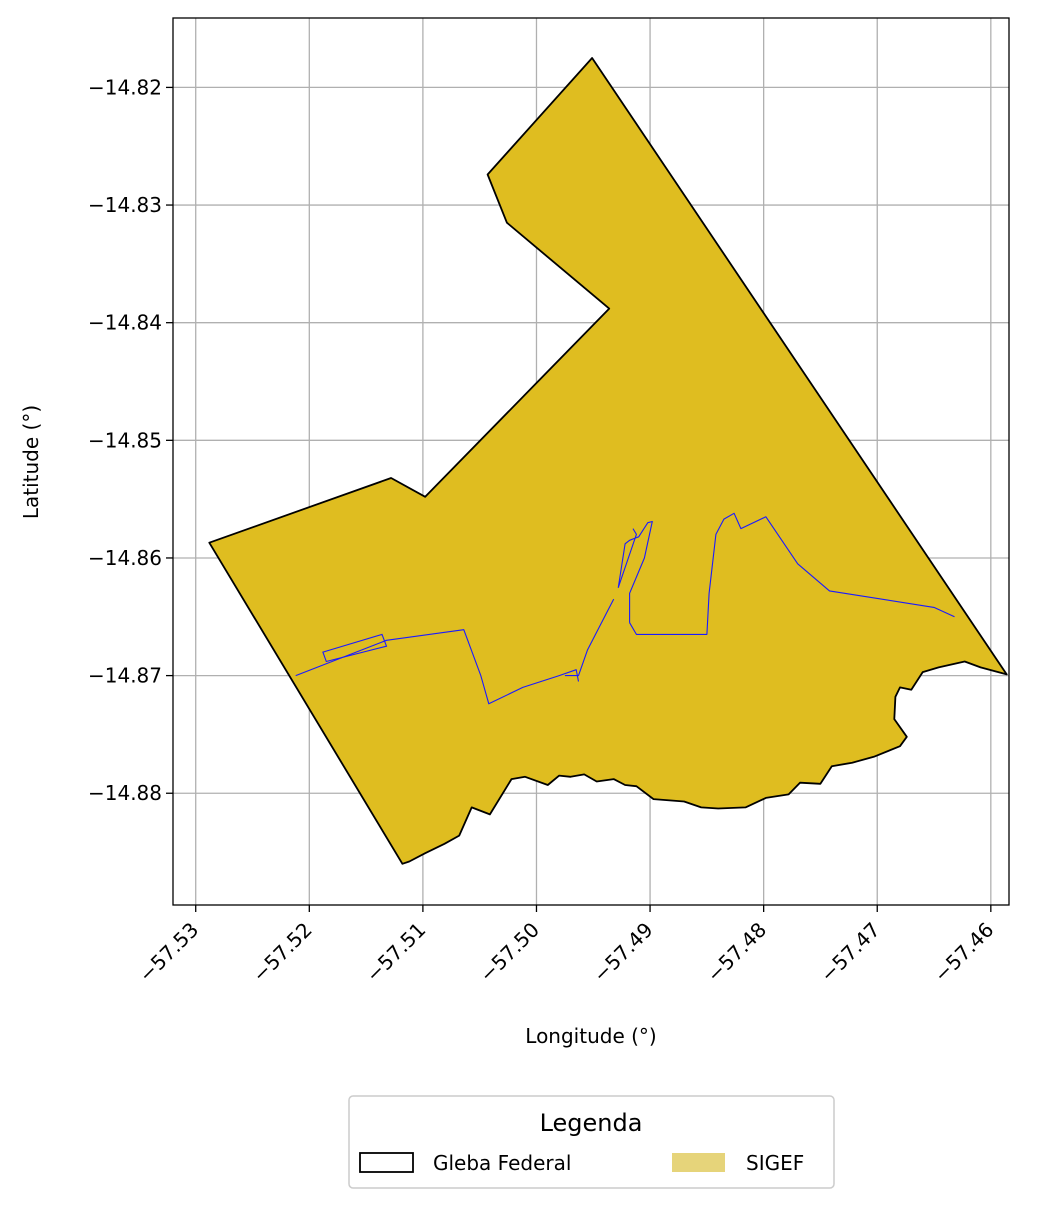  Describe the element at coordinates (31, 462) in the screenshot. I see `y-axis-label: Latitude (°)` at that location.